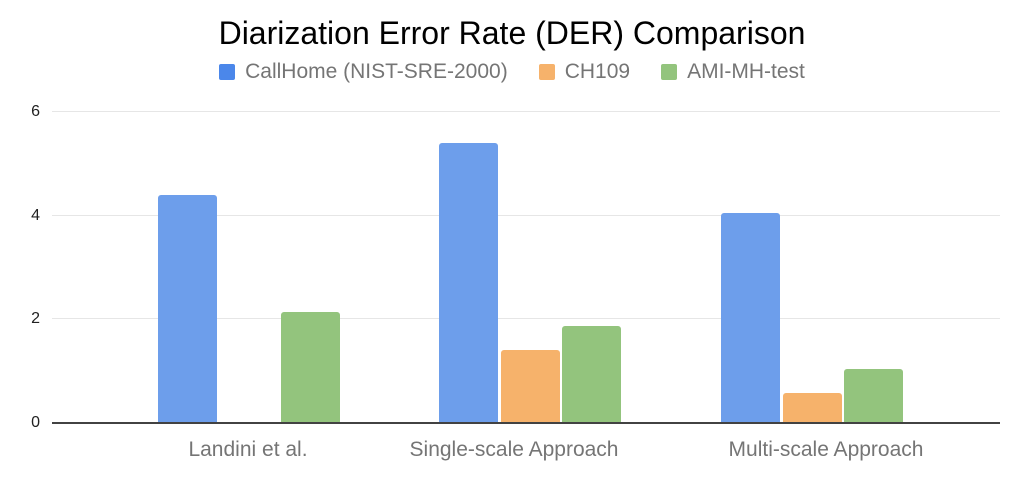  Describe the element at coordinates (35, 319) in the screenshot. I see `y-tick-label-2: 2` at that location.